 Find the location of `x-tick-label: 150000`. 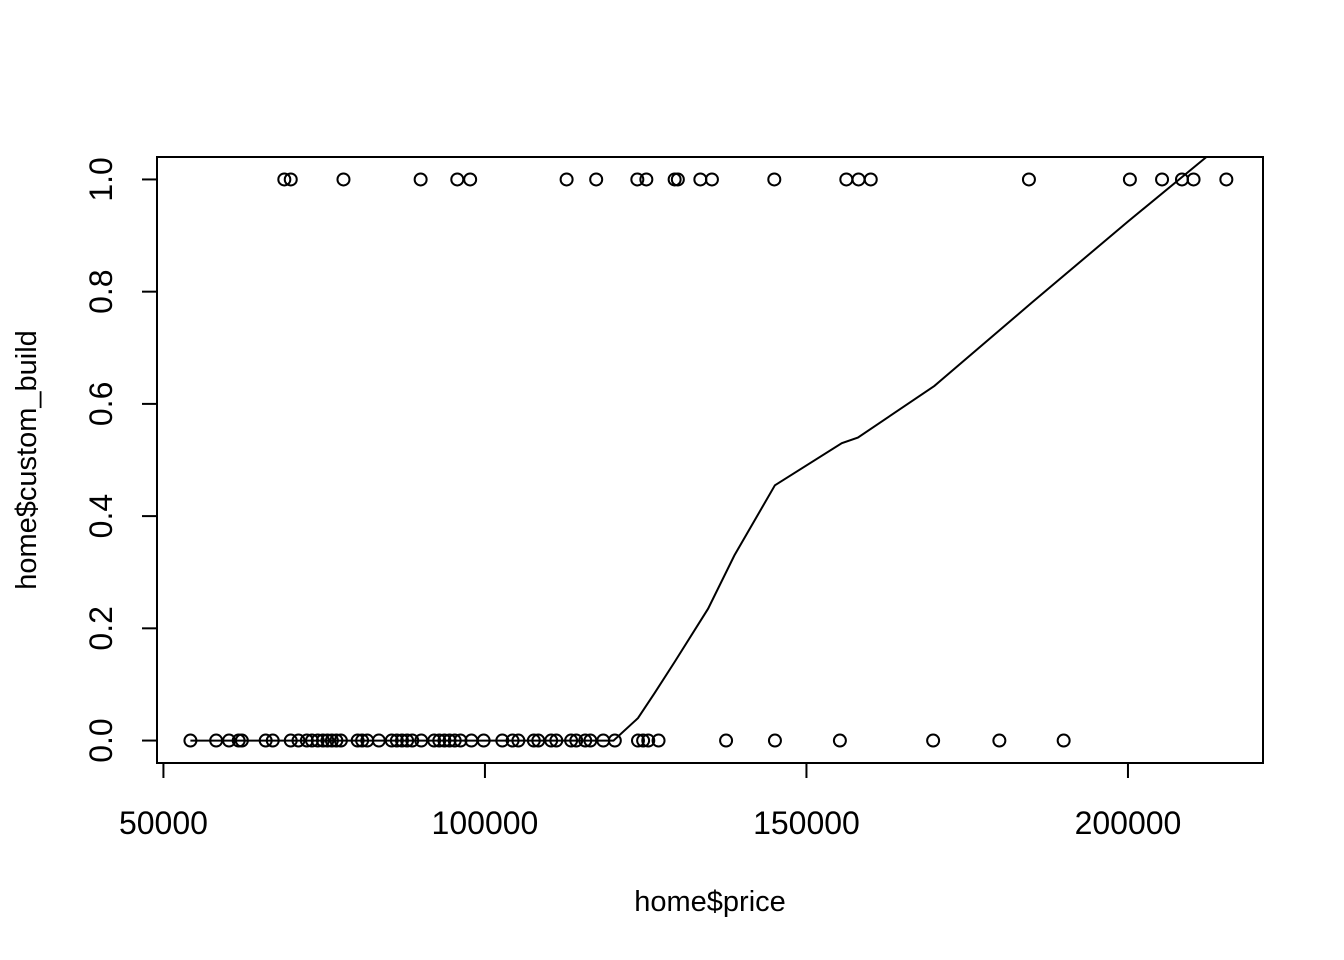

x-tick-label: 150000 is located at coordinates (806, 823).